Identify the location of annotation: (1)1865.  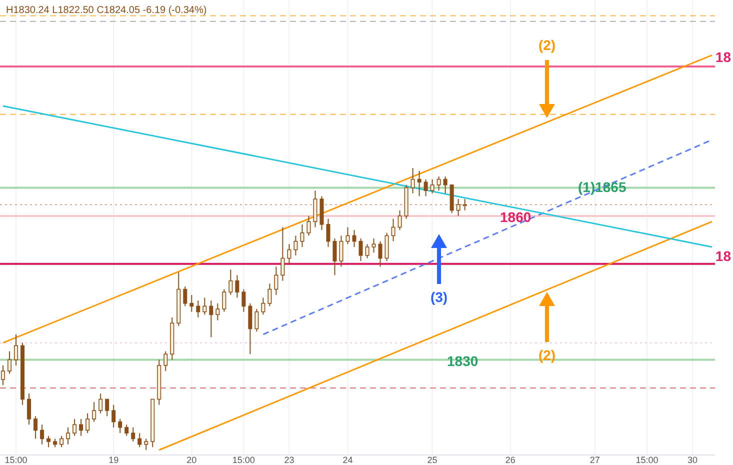
(602, 187).